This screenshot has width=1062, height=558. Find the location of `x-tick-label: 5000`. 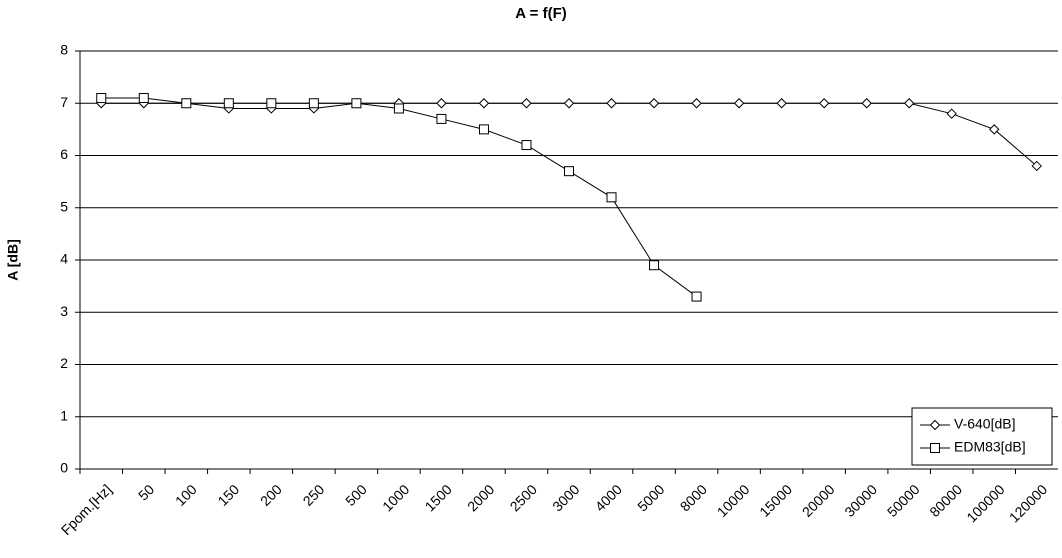

x-tick-label: 5000 is located at coordinates (650, 497).